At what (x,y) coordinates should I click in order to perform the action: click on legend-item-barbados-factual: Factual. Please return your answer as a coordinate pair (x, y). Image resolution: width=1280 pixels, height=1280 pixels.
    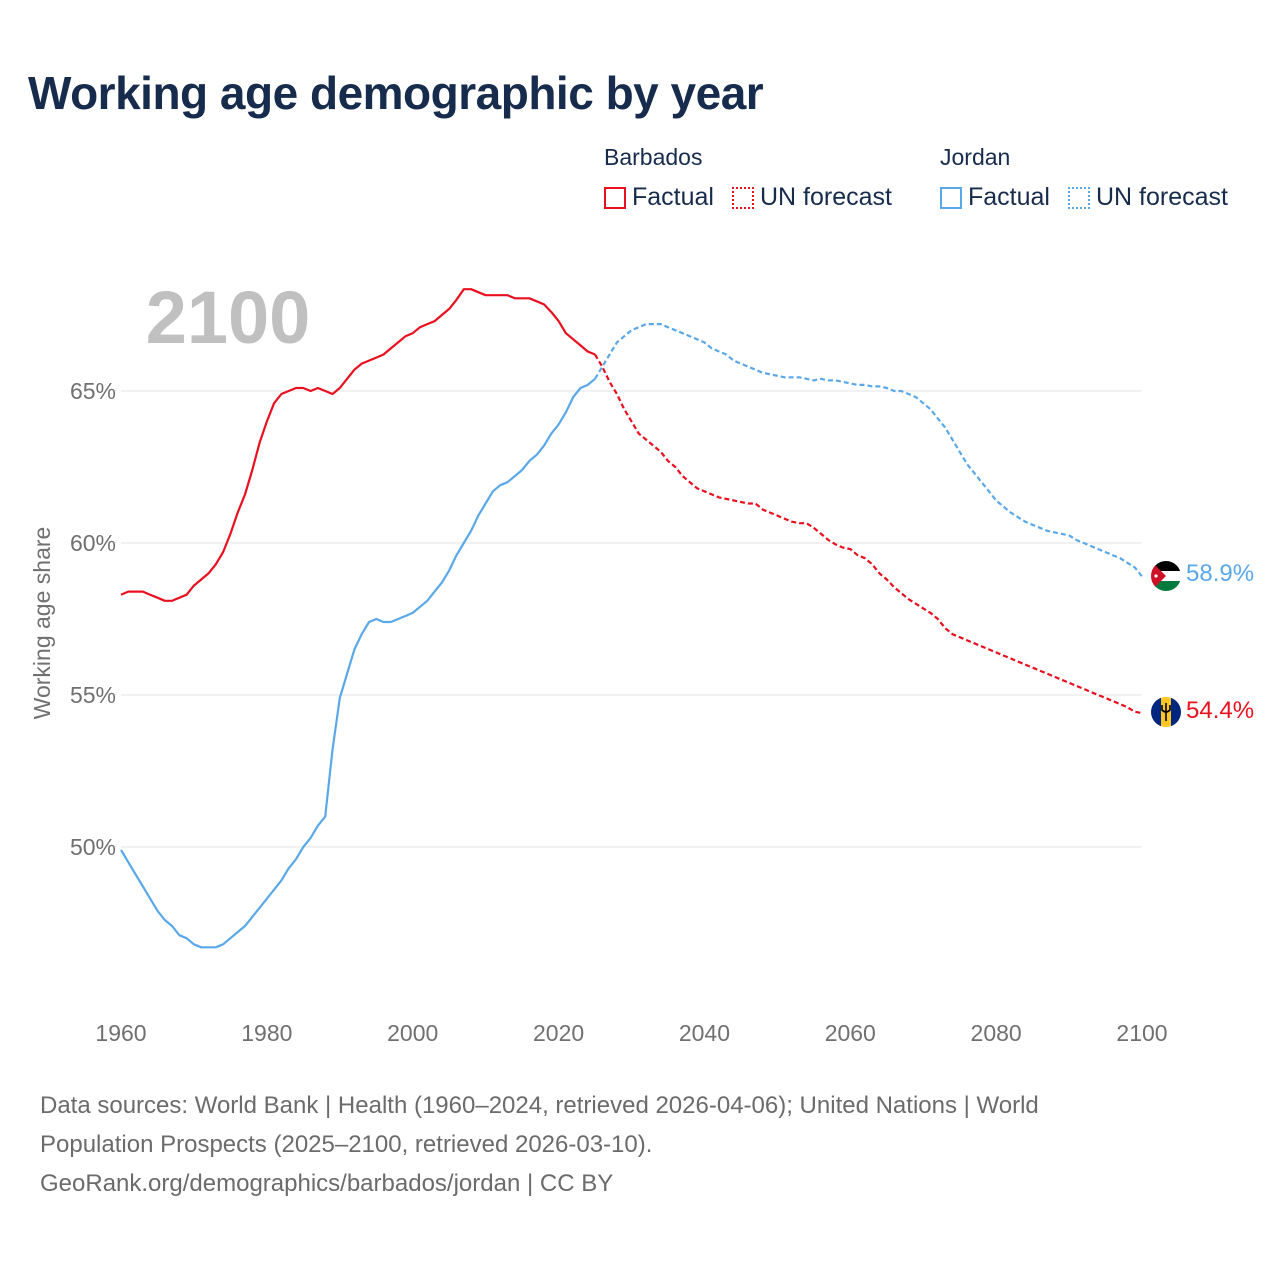
    Looking at the image, I should click on (659, 197).